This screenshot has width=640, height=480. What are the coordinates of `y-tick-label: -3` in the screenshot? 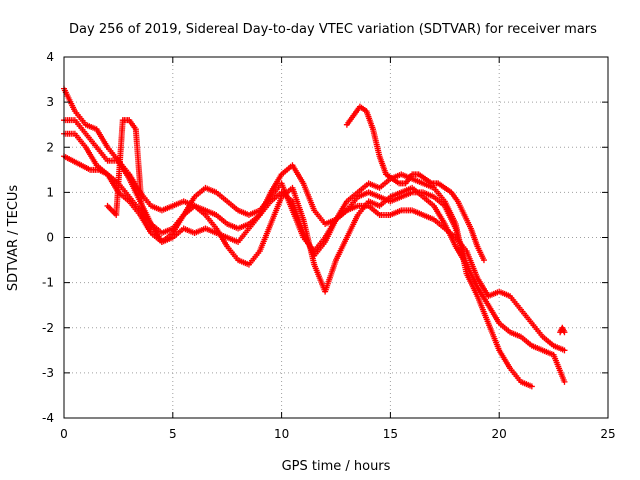 It's located at (48, 373).